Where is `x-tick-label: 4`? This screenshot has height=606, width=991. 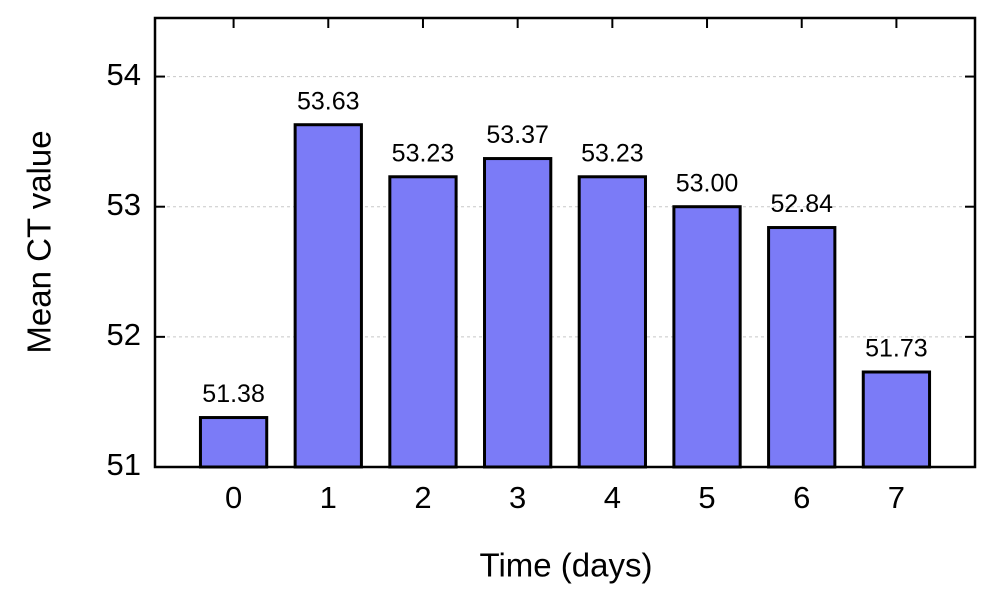 x-tick-label: 4 is located at coordinates (612, 497).